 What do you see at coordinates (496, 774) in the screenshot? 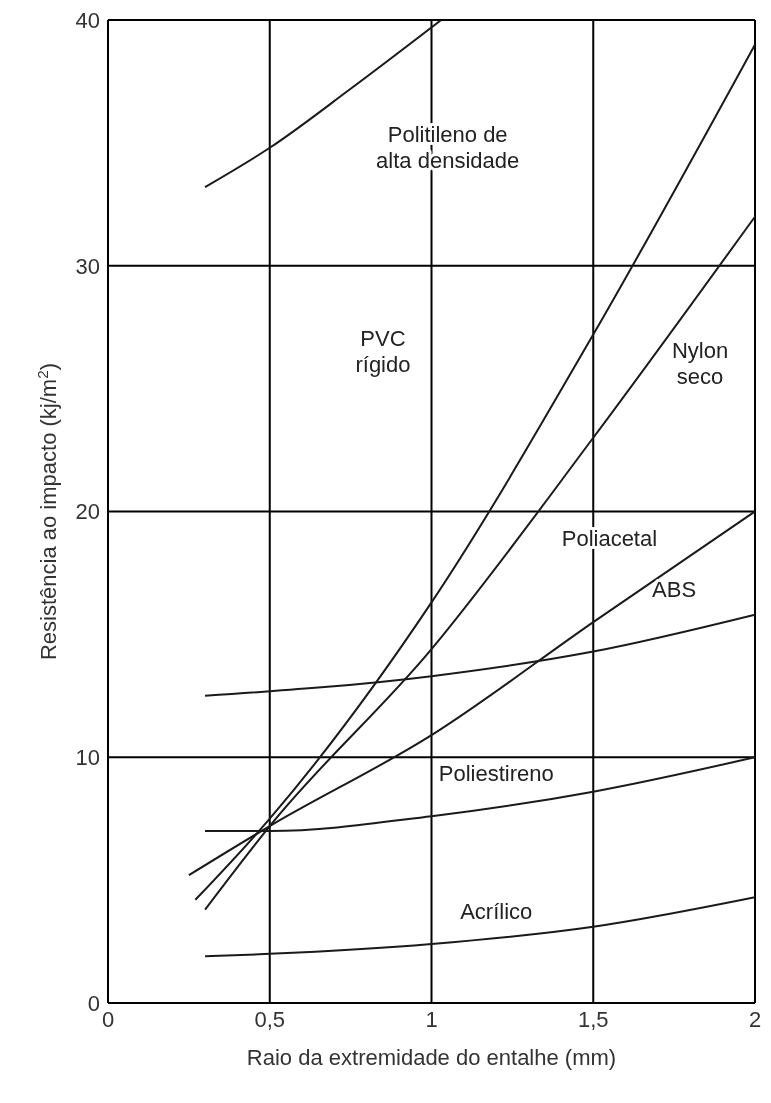
I see `annotation: Poliestireno` at bounding box center [496, 774].